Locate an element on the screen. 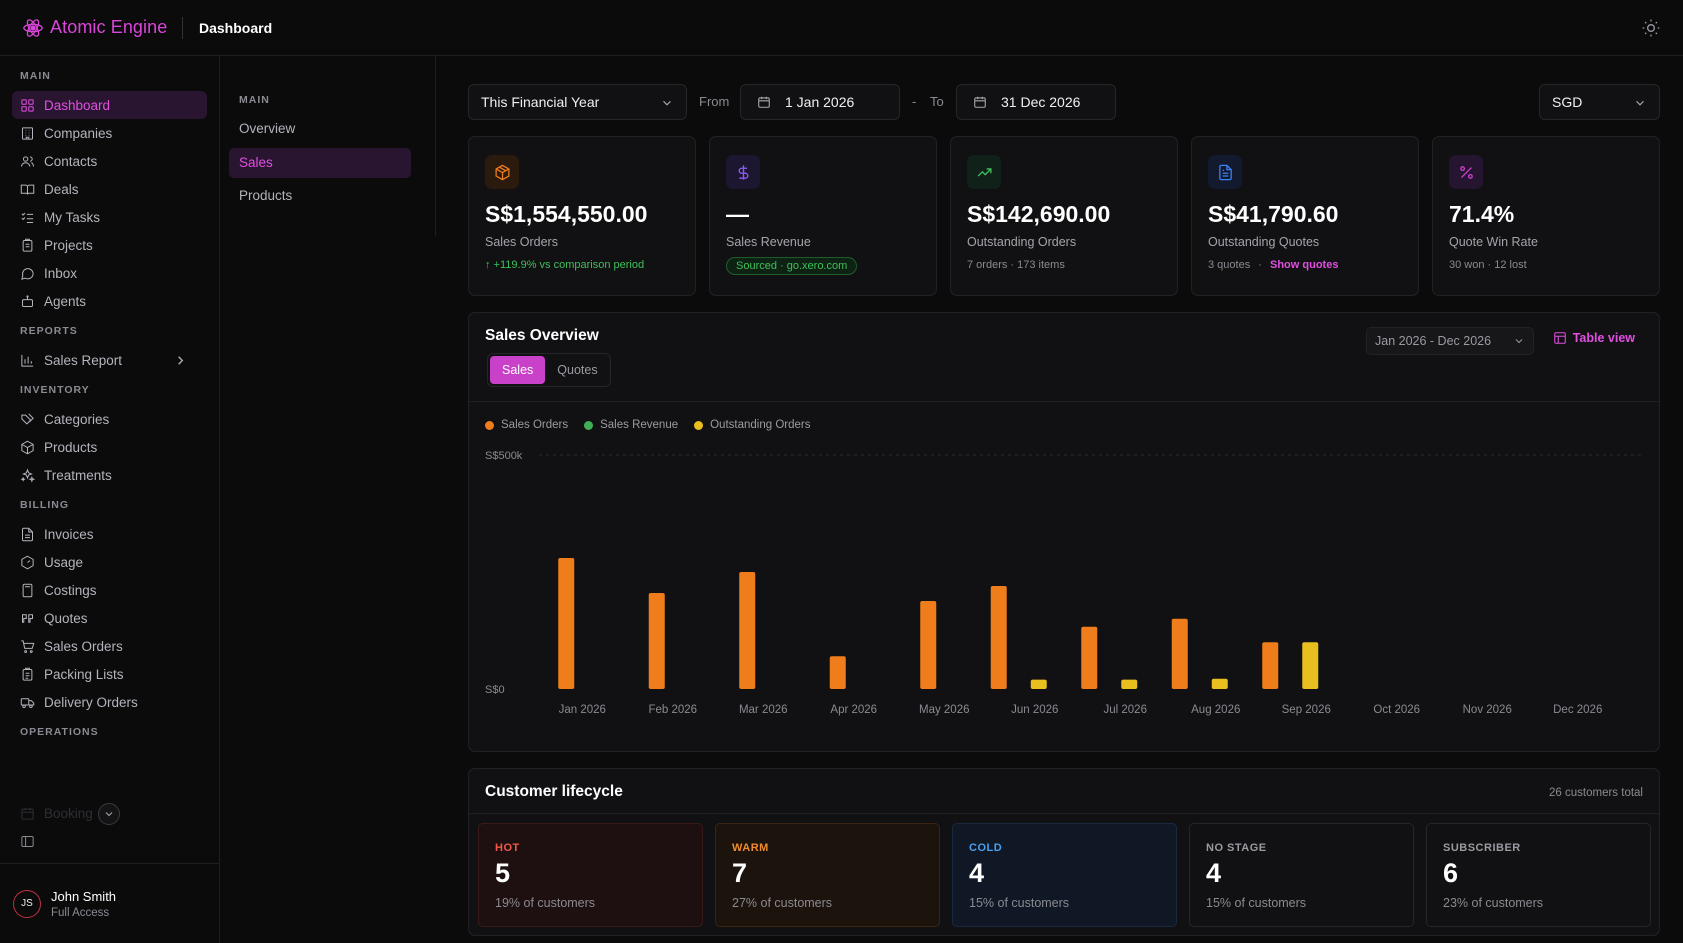 The image size is (1683, 943). sidebar-item-agents: Agents is located at coordinates (109, 301).